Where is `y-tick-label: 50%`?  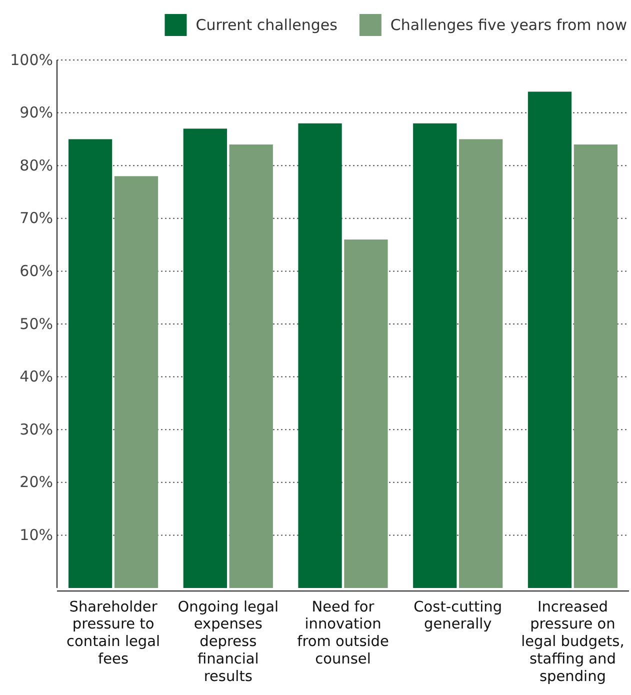
y-tick-label: 50% is located at coordinates (36, 323).